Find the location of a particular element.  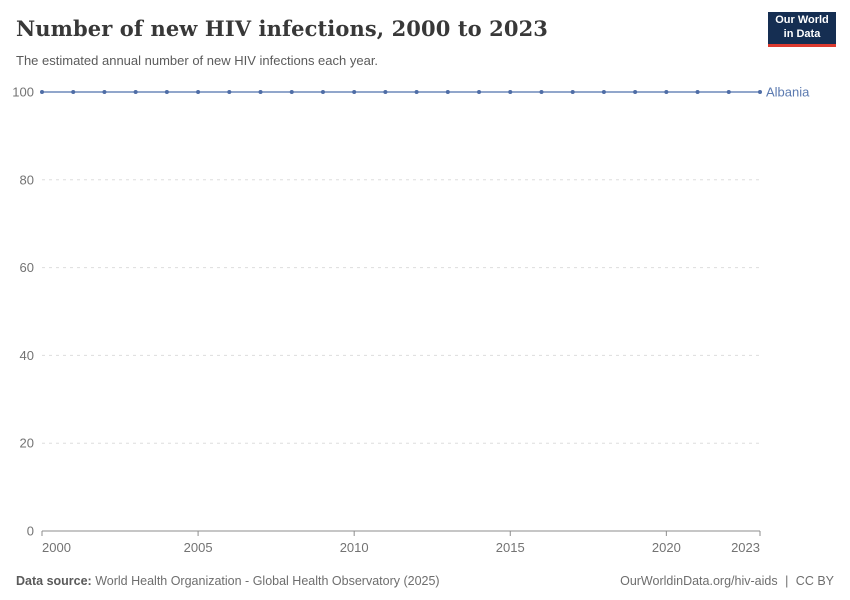

owid-logo: Our World in Data is located at coordinates (802, 29).